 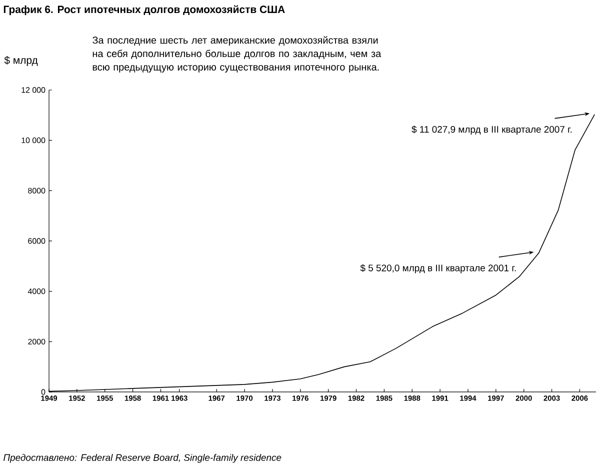 What do you see at coordinates (438, 269) in the screenshot?
I see `annotation: $ 5 520,0 млрд в III квартале 2001 г.` at bounding box center [438, 269].